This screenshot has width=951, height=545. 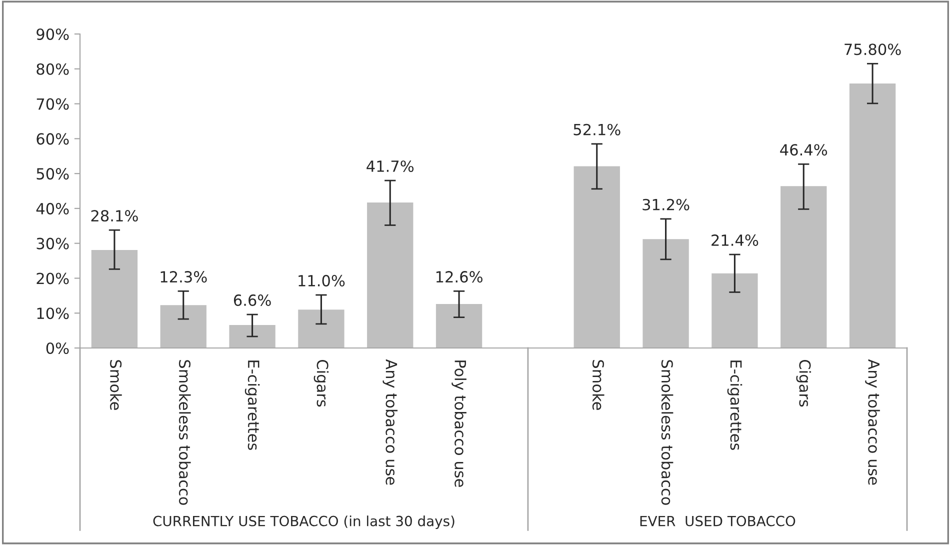 What do you see at coordinates (735, 240) in the screenshot?
I see `data-label: 21.4%` at bounding box center [735, 240].